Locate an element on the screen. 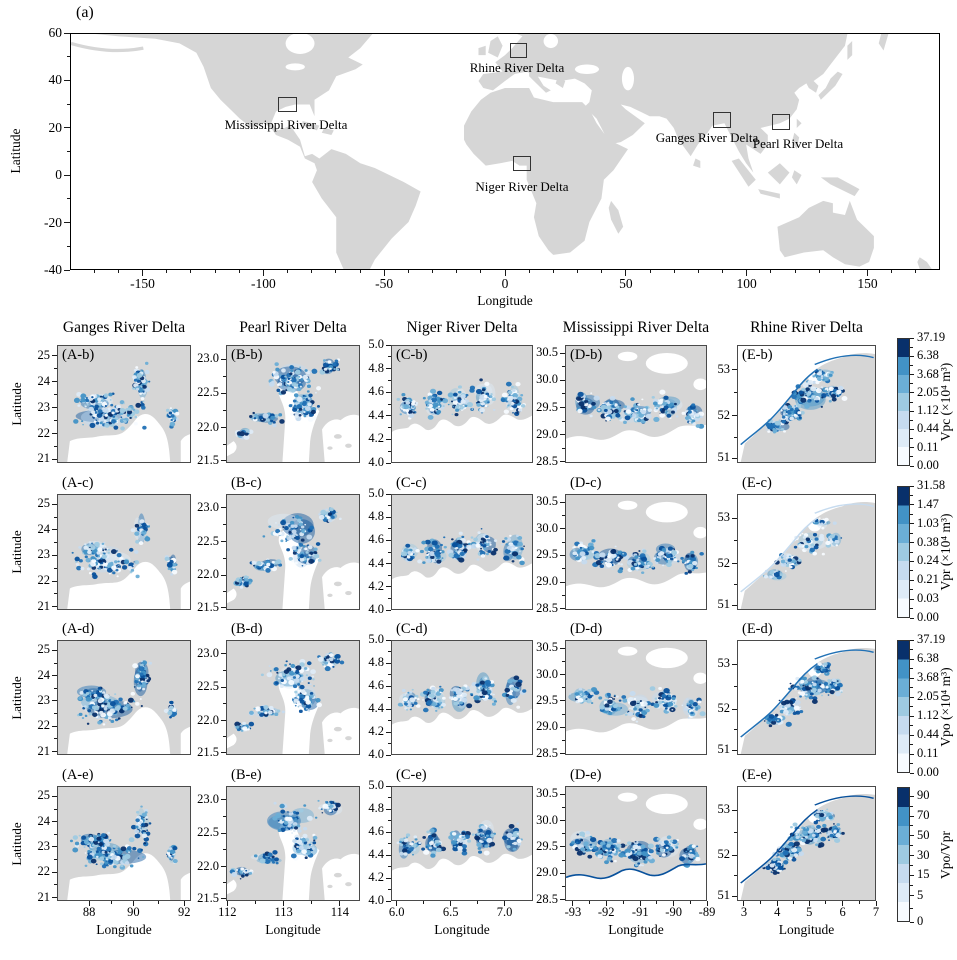 The width and height of the screenshot is (957, 960). delta-panel-C-b is located at coordinates (462, 404).